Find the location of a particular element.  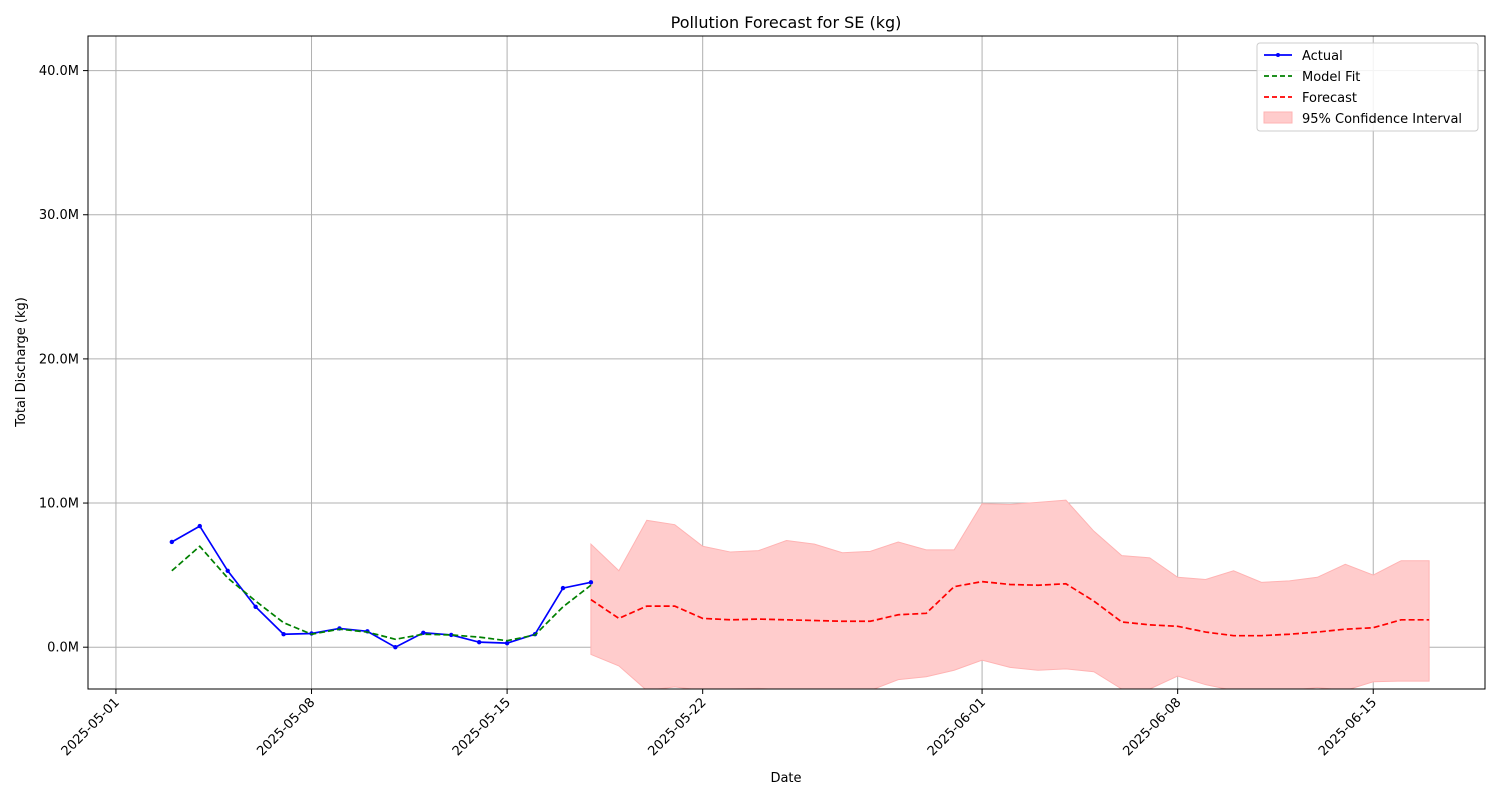

confidence-band is located at coordinates (1010, 594).